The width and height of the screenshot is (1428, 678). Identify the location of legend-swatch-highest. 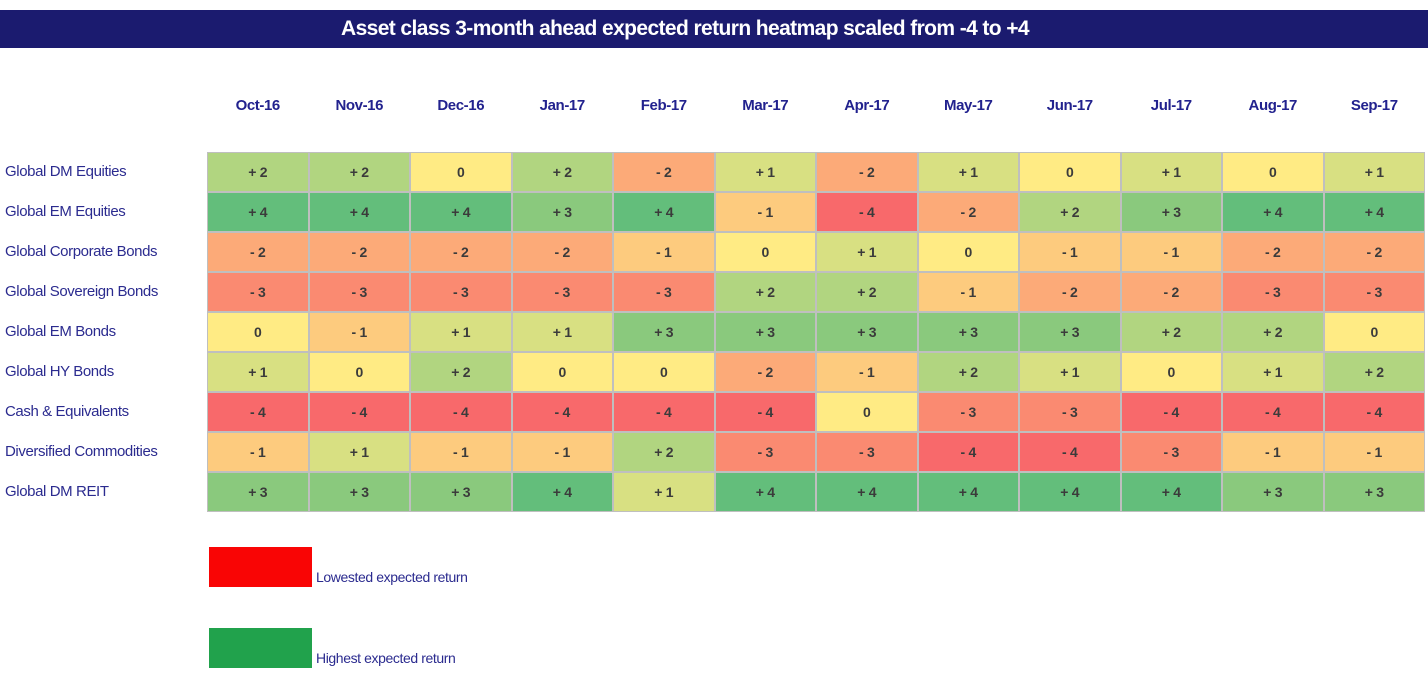
(260, 648).